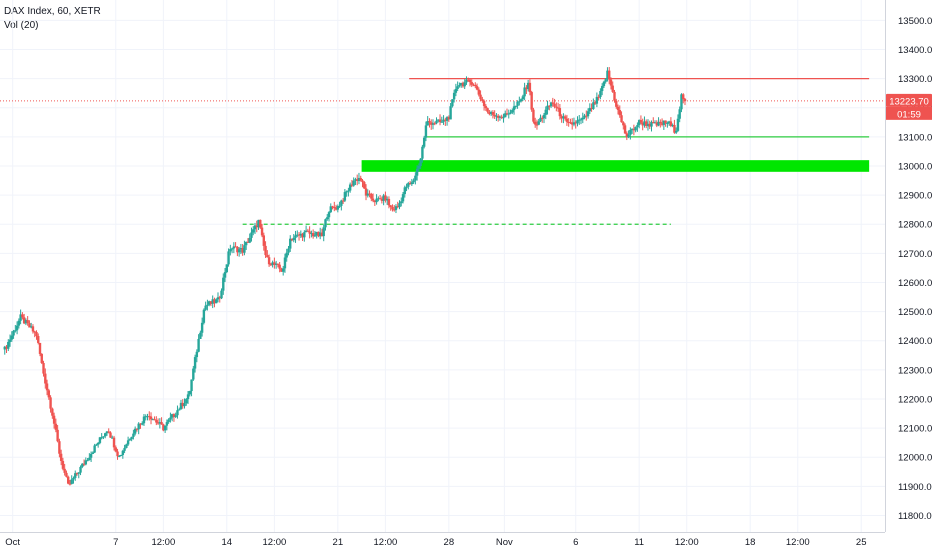  What do you see at coordinates (915, 166) in the screenshot?
I see `price-tick-label: 13000.00` at bounding box center [915, 166].